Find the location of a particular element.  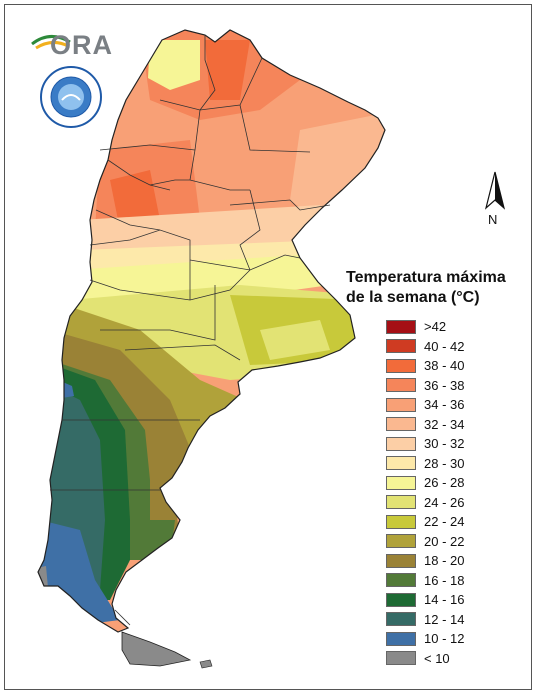

legend-item: 10 - 12 is located at coordinates (425, 639).